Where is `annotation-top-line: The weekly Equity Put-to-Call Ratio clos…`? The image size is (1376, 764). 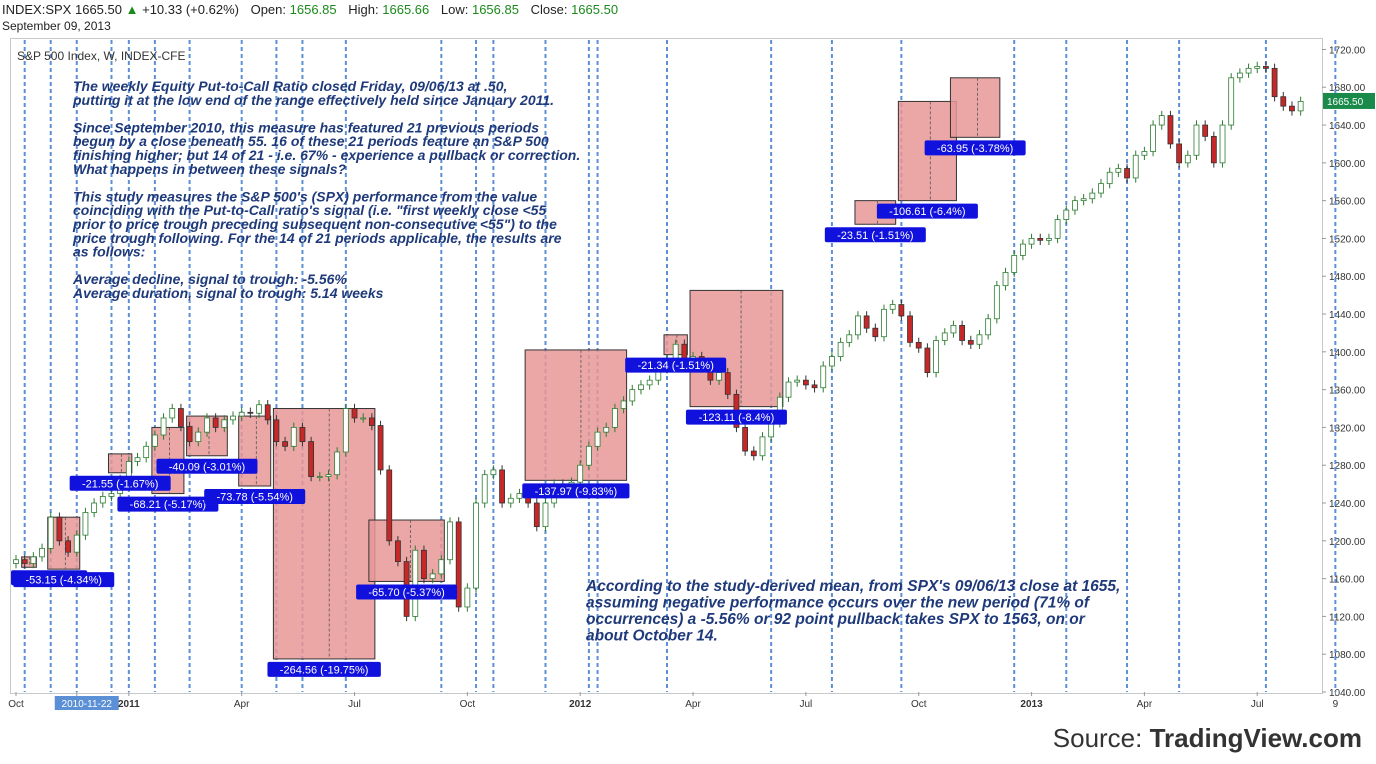
annotation-top-line: The weekly Equity Put-to-Call Ratio clos… is located at coordinates (290, 86).